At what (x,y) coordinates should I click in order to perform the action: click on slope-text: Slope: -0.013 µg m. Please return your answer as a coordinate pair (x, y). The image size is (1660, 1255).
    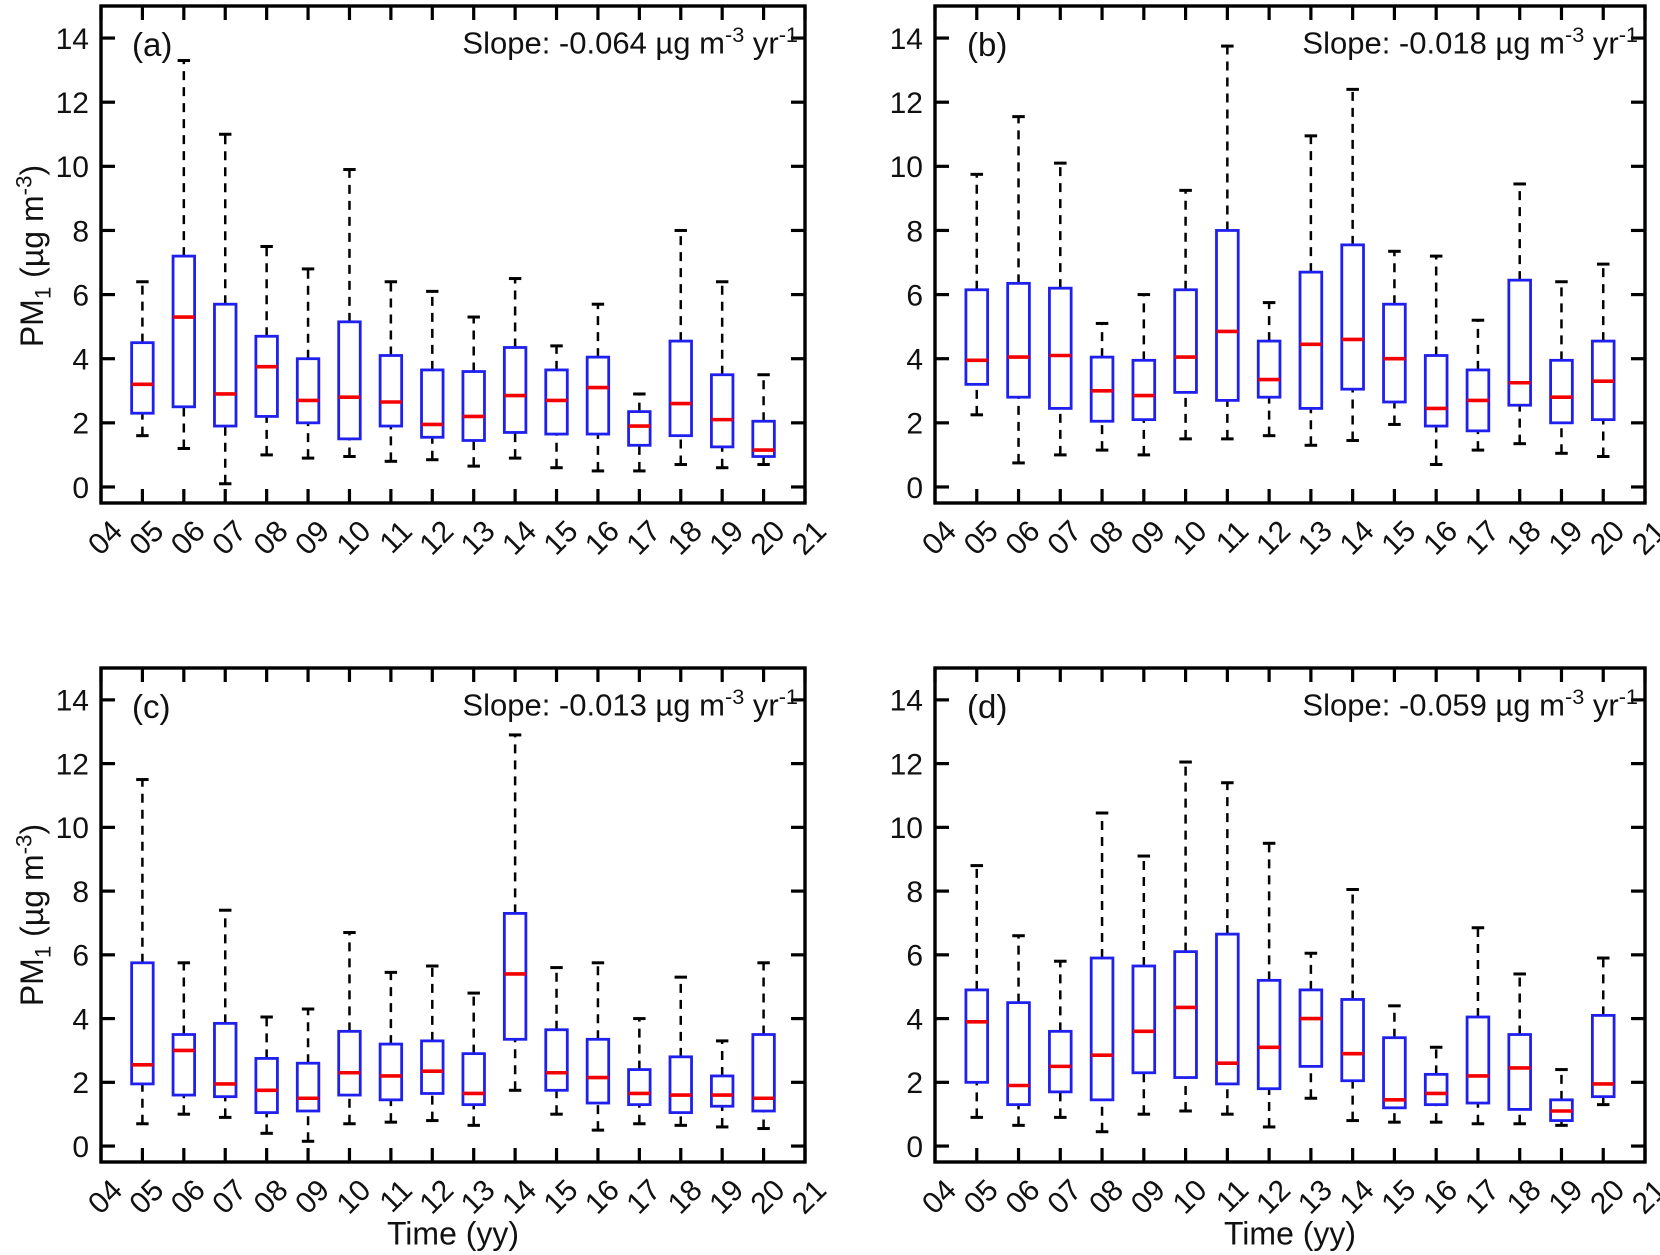
    Looking at the image, I should click on (593, 705).